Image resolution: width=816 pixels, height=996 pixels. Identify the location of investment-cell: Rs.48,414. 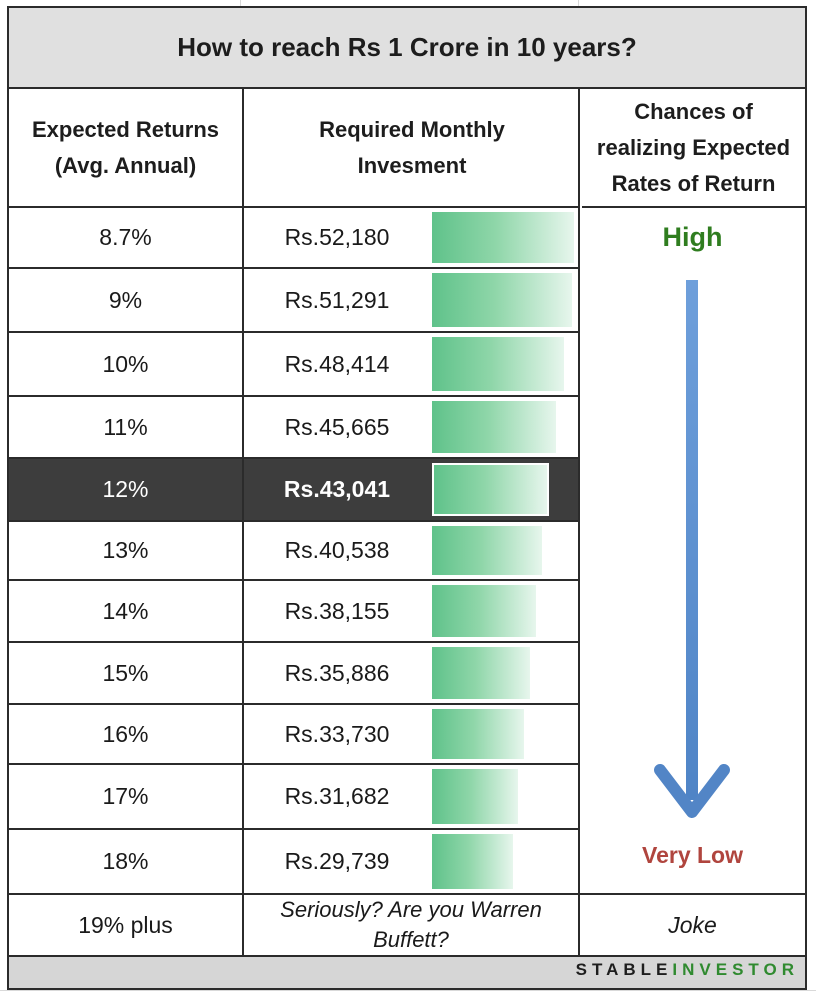
(337, 363).